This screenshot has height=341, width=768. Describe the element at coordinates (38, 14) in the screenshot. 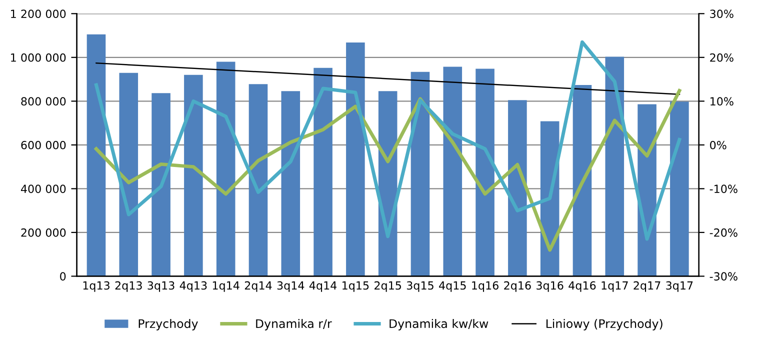

I see `y-tick-label: 1 200 000` at that location.